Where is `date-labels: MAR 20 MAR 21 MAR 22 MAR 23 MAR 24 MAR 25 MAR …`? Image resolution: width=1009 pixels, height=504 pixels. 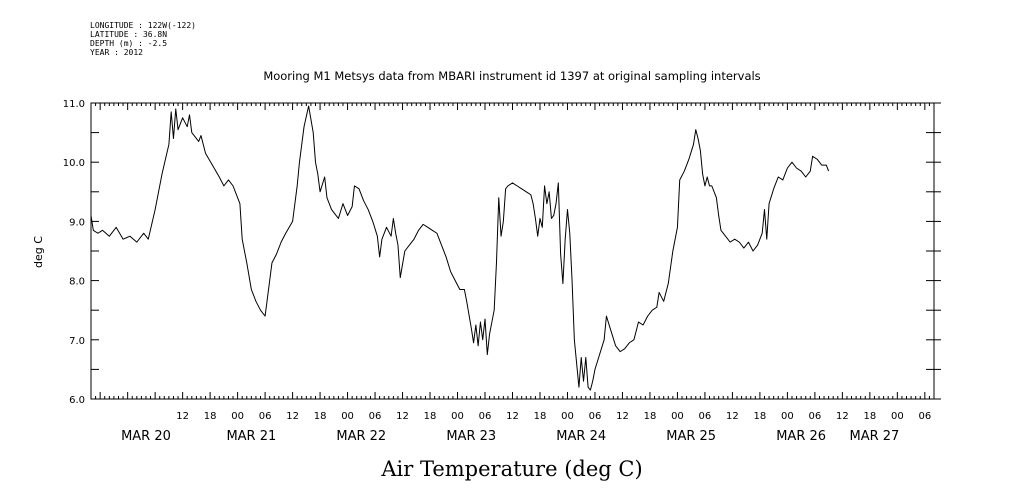
date-labels: MAR 20 MAR 21 MAR 22 MAR 23 MAR 24 MAR 25 MAR … is located at coordinates (510, 436).